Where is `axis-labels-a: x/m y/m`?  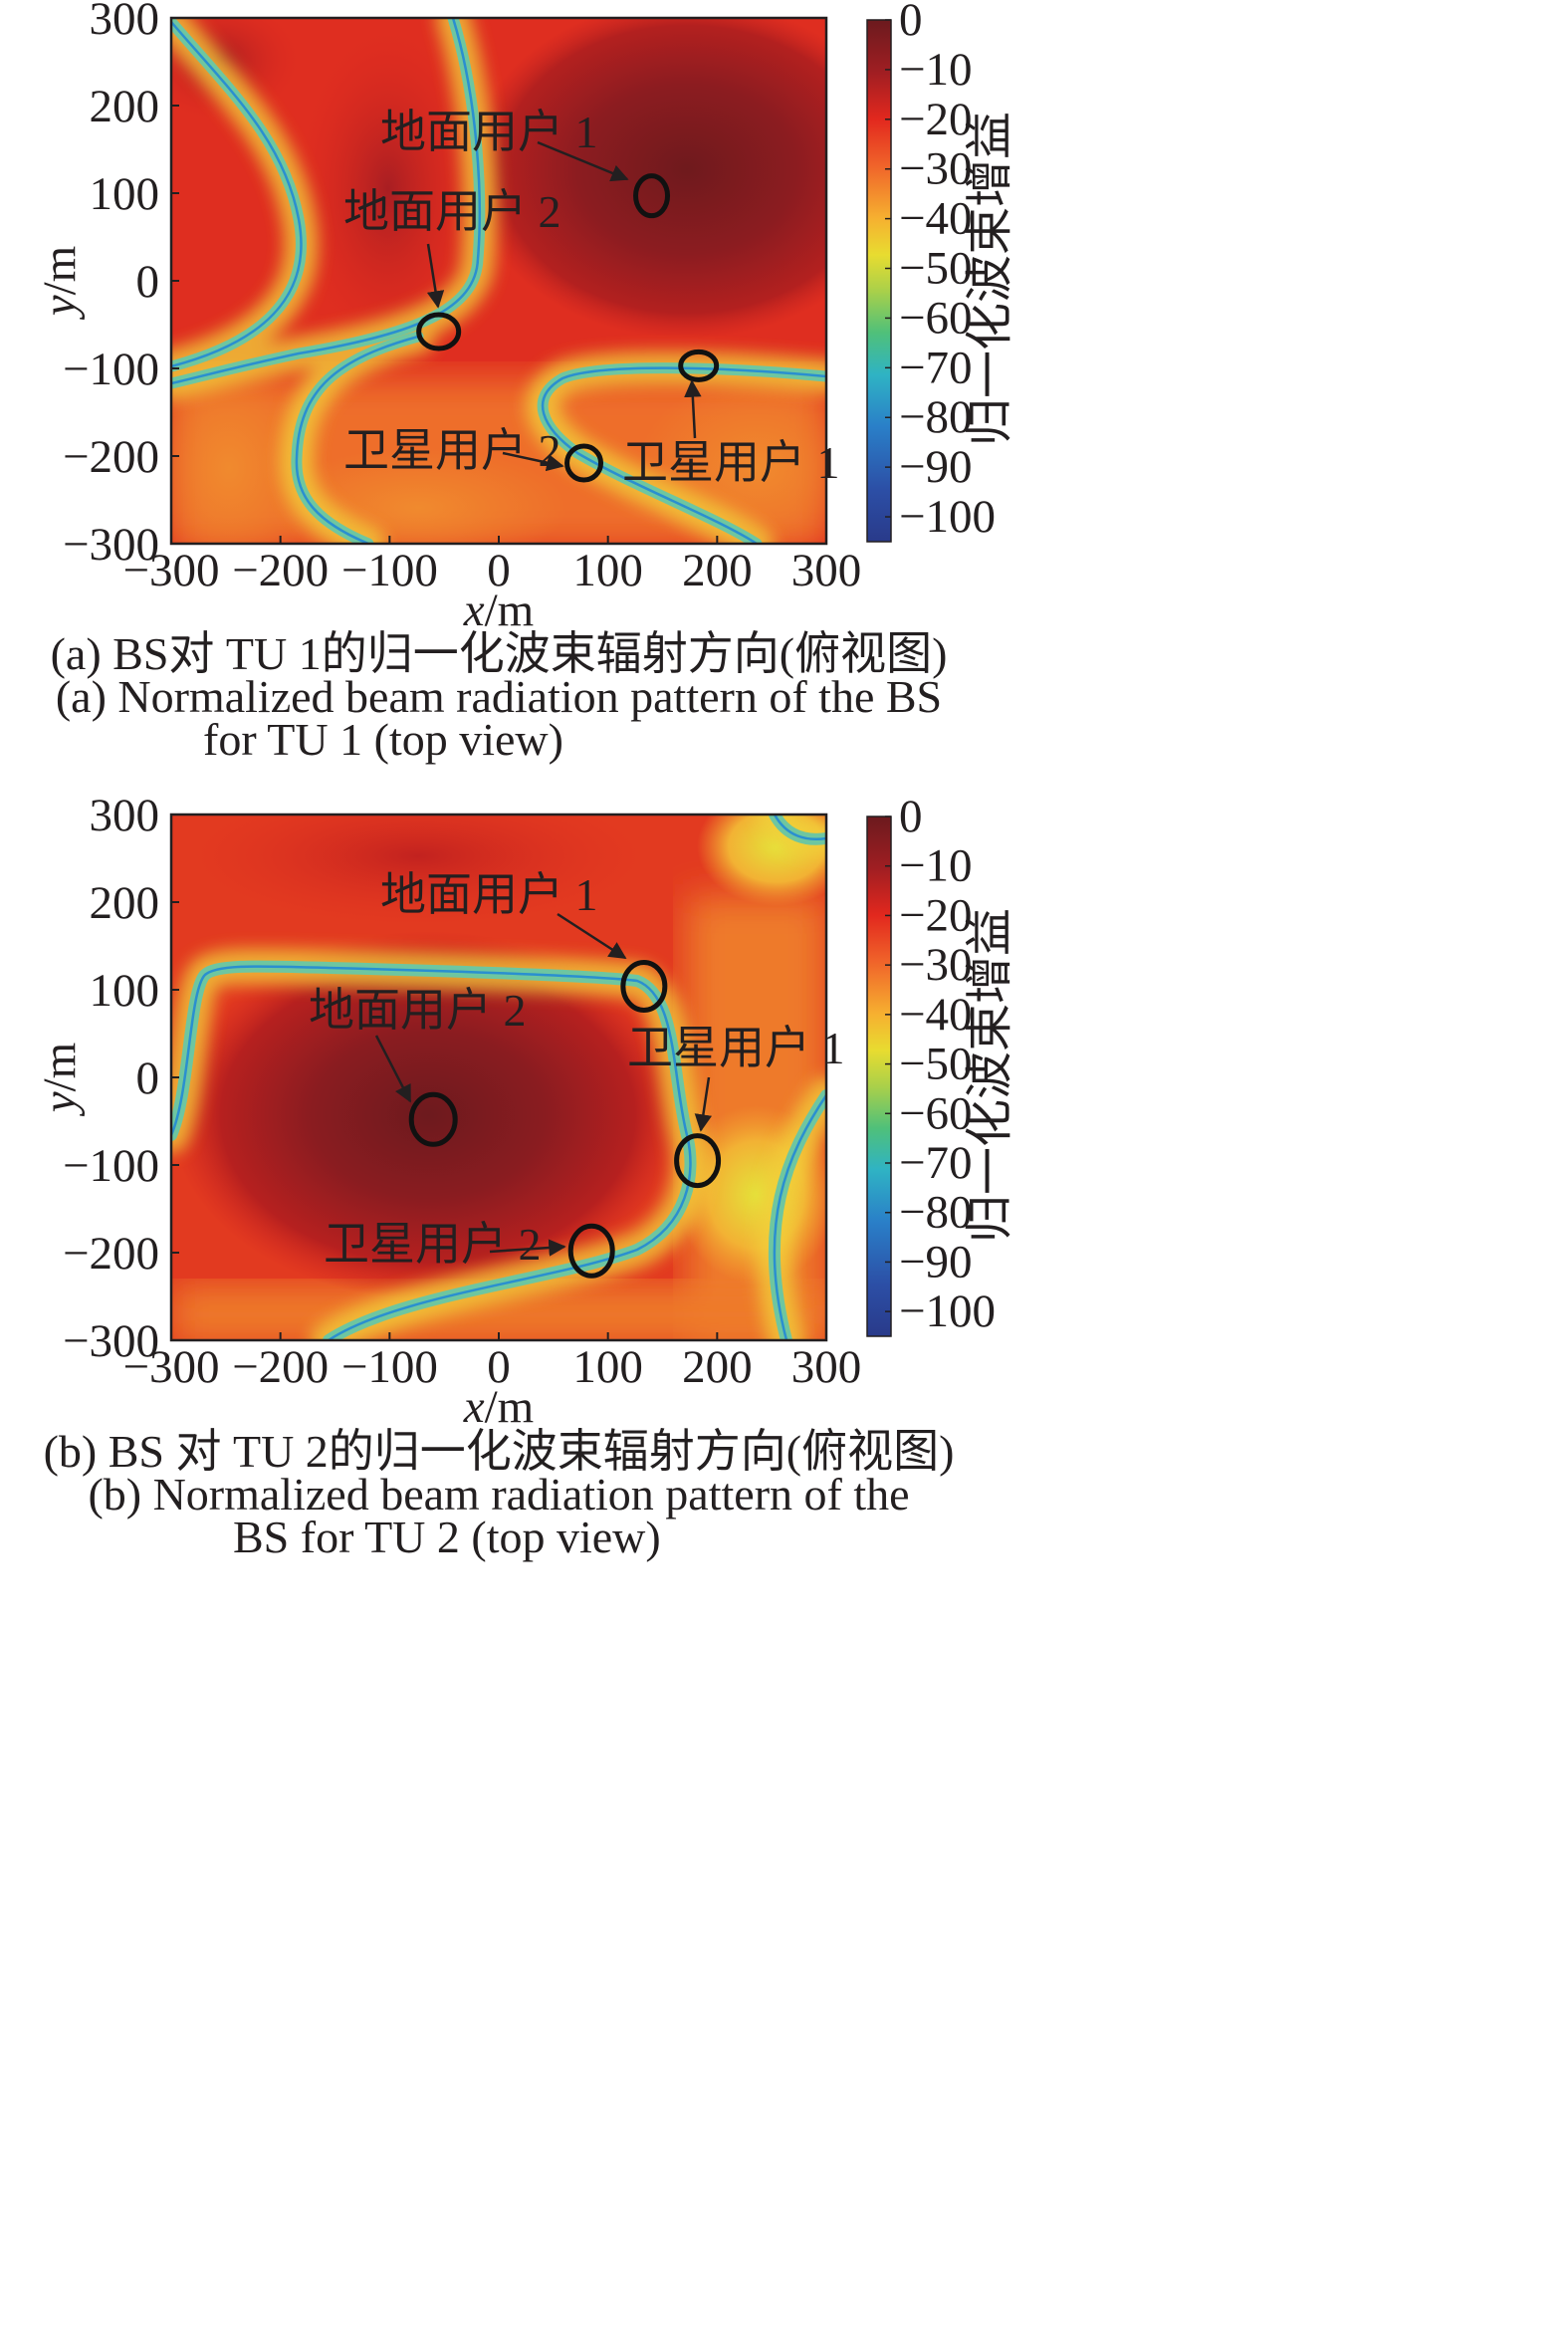
axis-labels-a: x/m y/m is located at coordinates (284, 441).